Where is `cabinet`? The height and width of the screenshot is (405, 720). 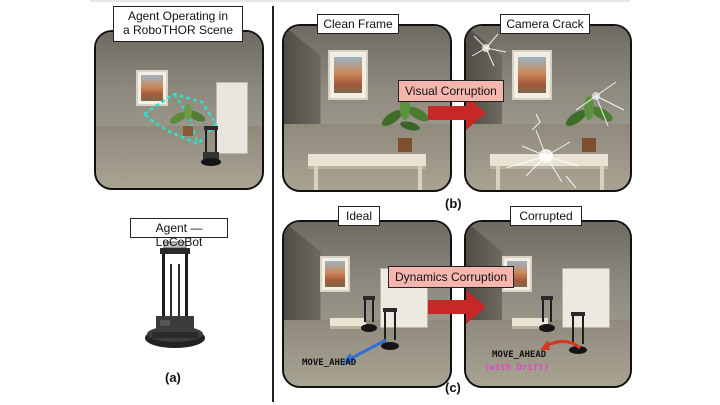
cabinet is located at coordinates (586, 298).